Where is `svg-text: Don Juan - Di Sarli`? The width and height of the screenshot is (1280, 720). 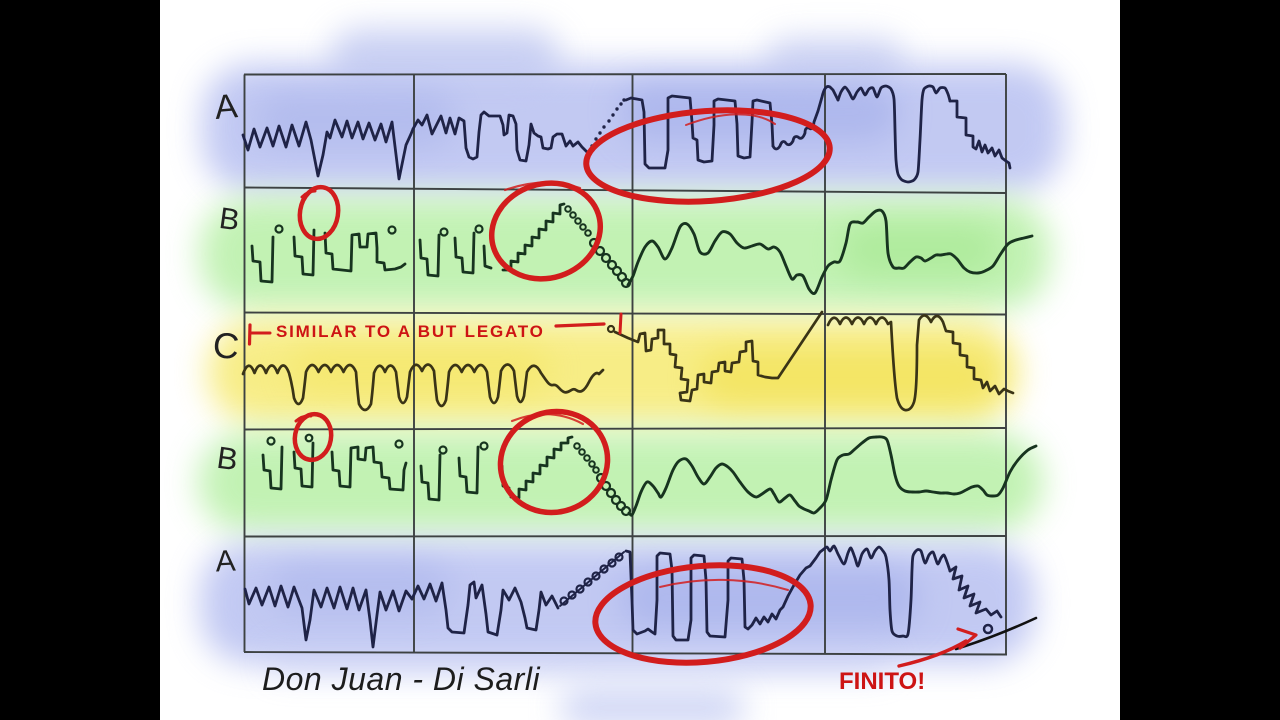 svg-text: Don Juan - Di Sarli is located at coordinates (401, 679).